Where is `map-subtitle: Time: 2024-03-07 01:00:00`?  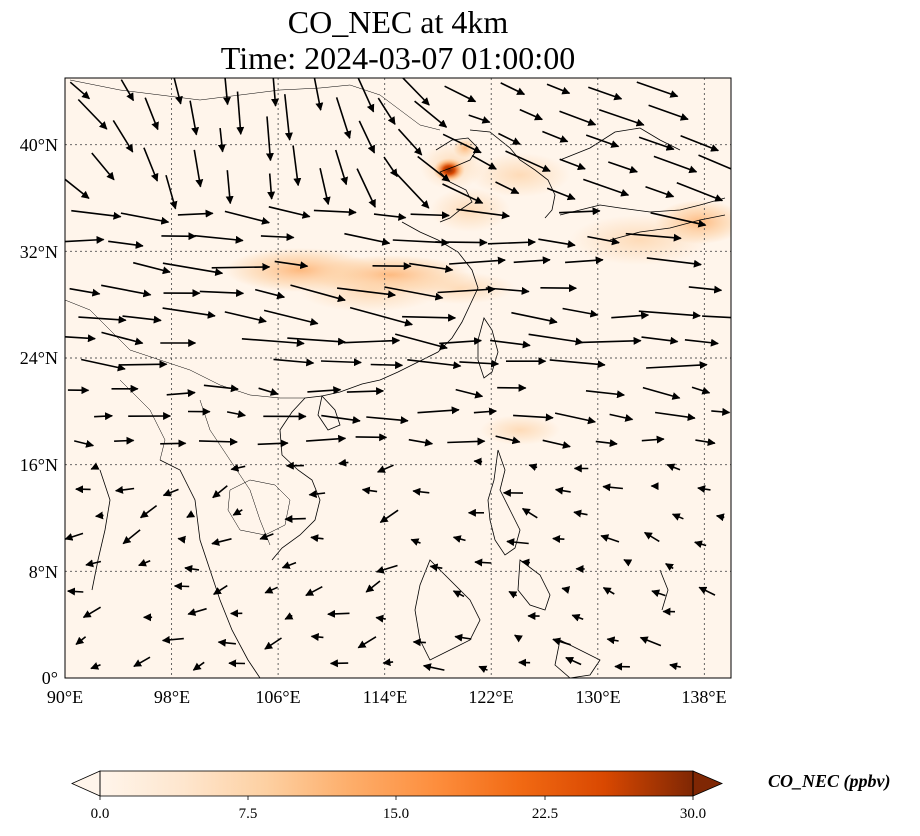 map-subtitle: Time: 2024-03-07 01:00:00 is located at coordinates (398, 58).